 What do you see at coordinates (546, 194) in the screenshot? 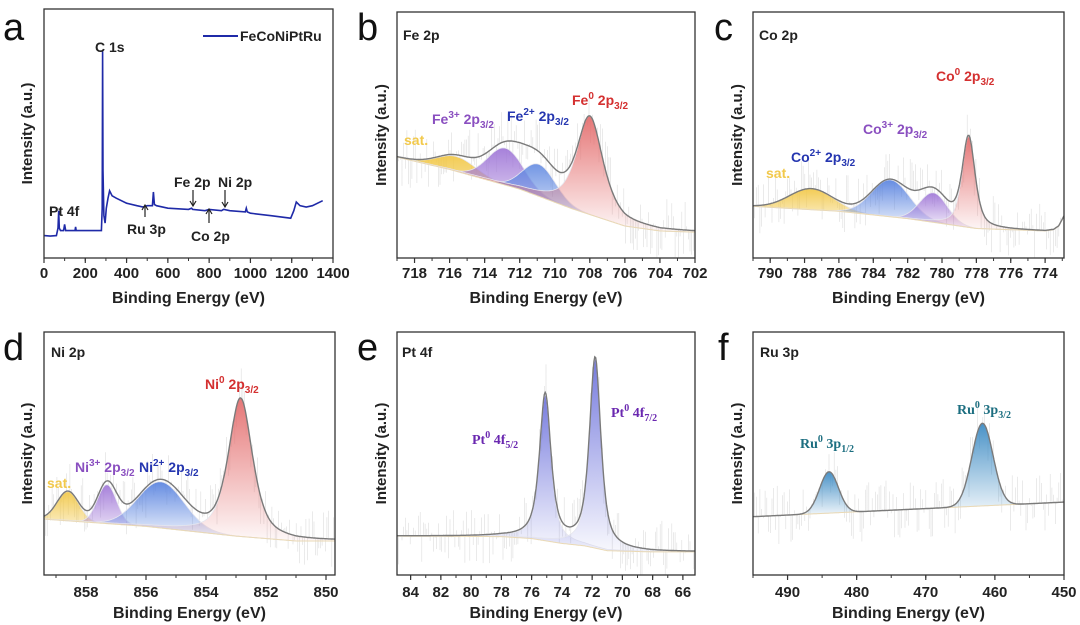
I see `background-line` at bounding box center [546, 194].